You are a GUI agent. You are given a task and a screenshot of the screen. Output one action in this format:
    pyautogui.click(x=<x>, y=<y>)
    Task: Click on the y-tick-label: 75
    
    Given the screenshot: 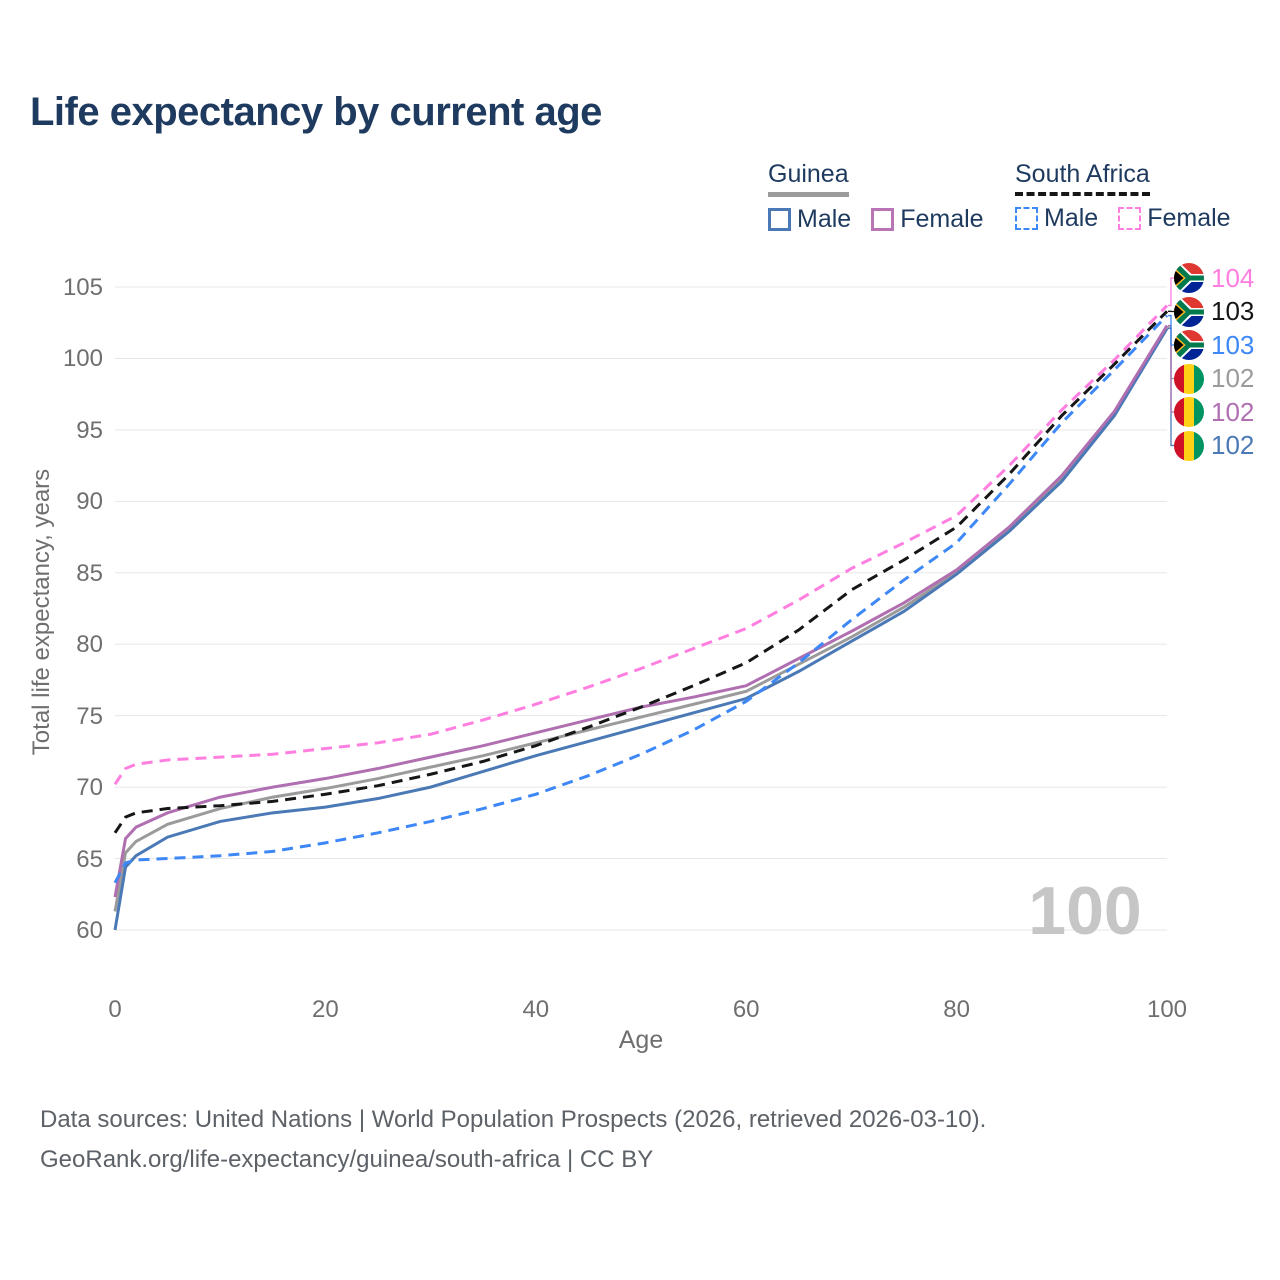 What is the action you would take?
    pyautogui.click(x=89, y=716)
    